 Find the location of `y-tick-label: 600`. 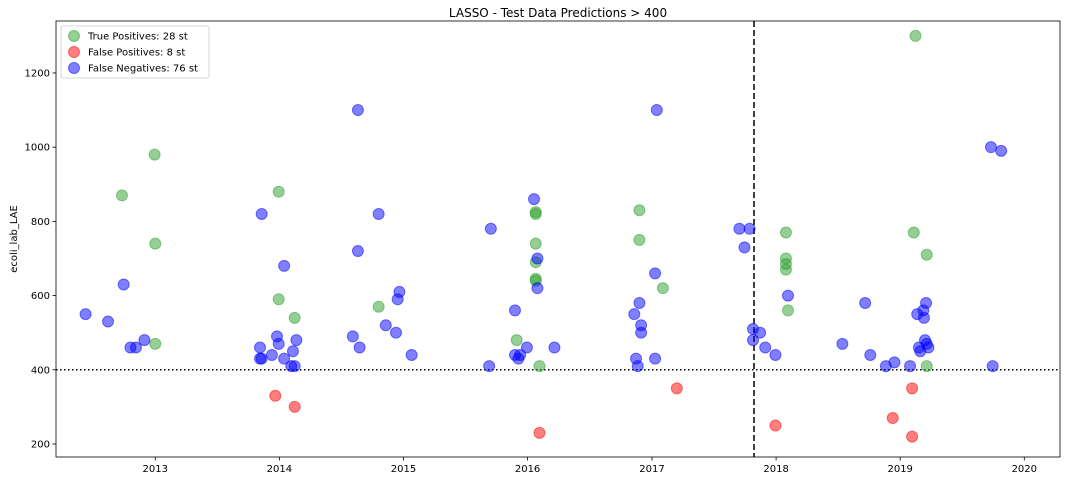

y-tick-label: 600 is located at coordinates (40, 296).